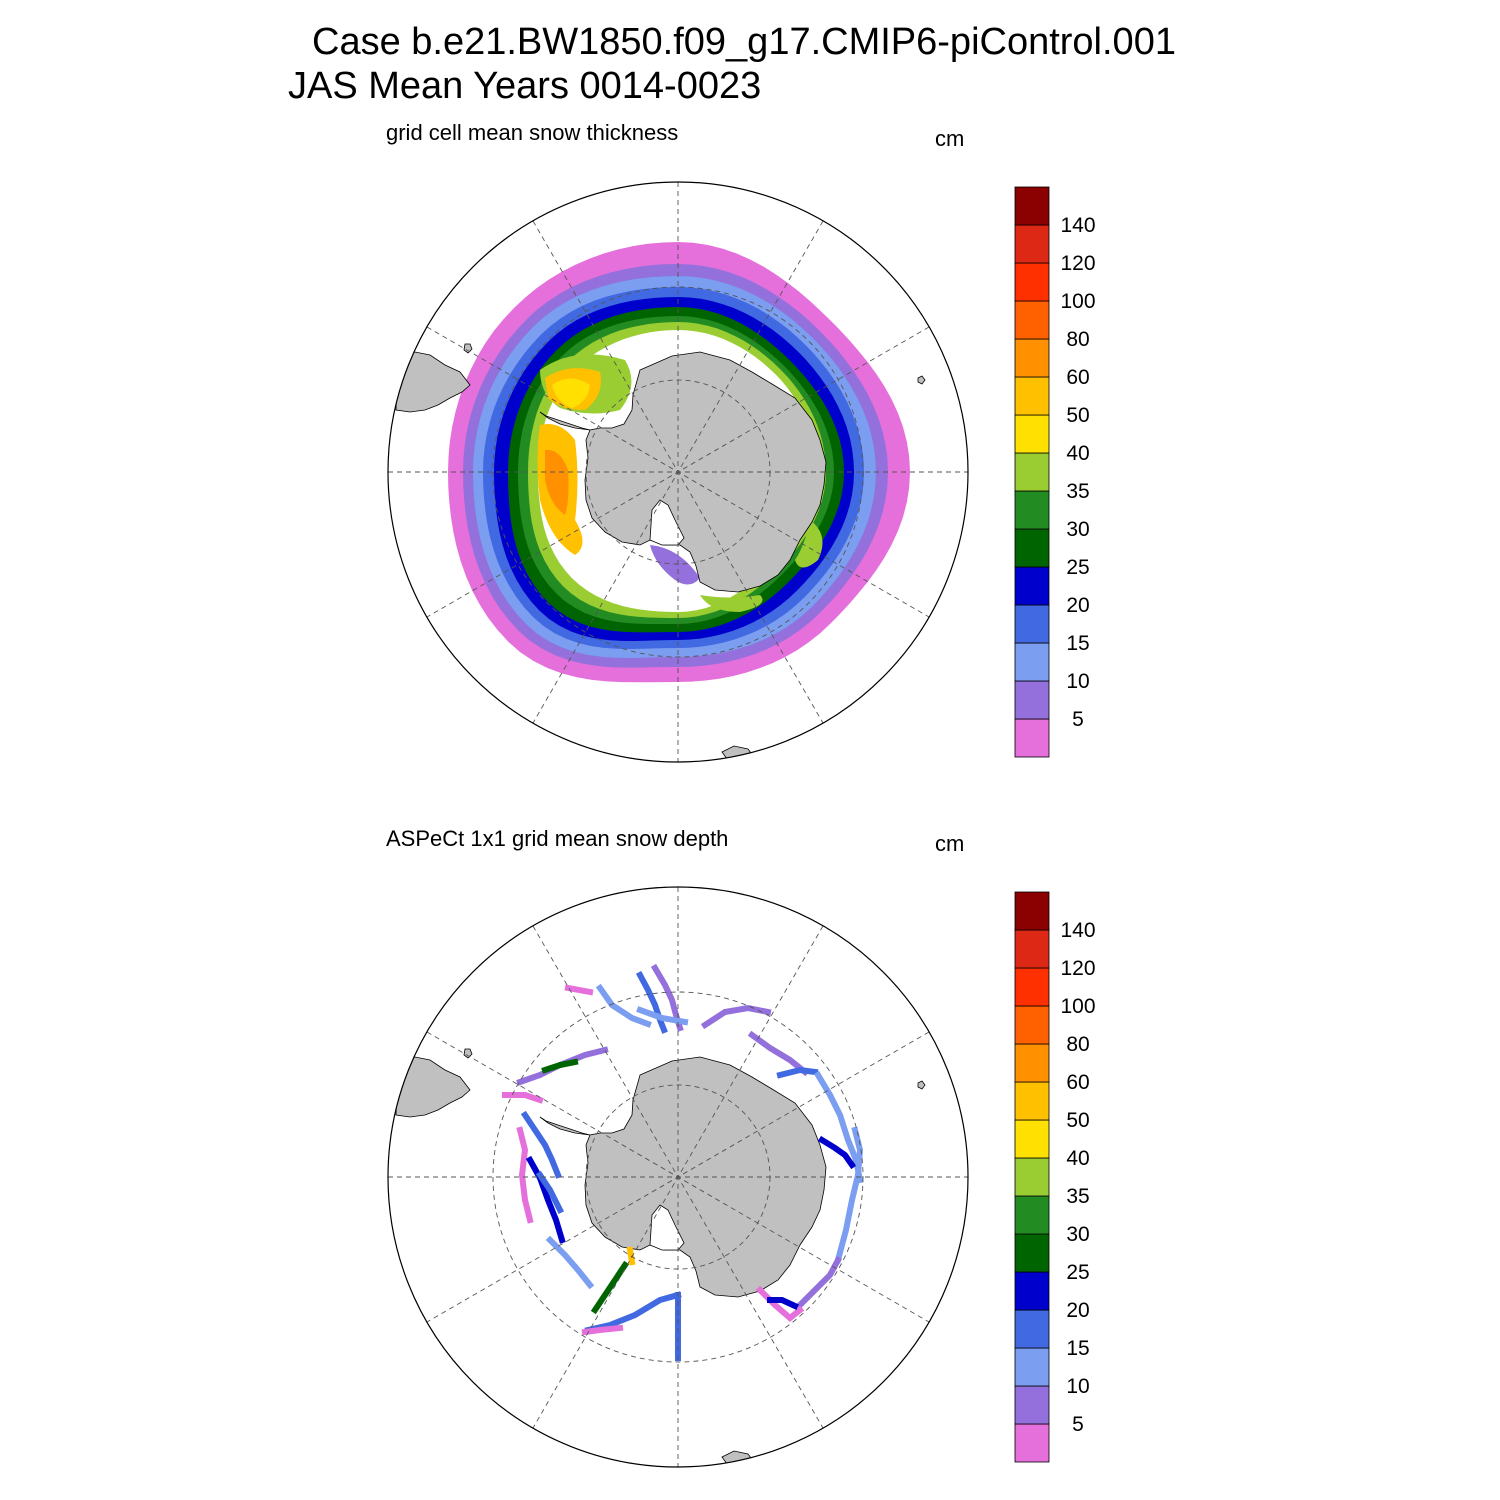 This screenshot has height=1500, width=1500. I want to click on colorbar-panel-1: 5 10 15 20 25 30 35 40 50 60 80 100 120 140, so click(1055, 472).